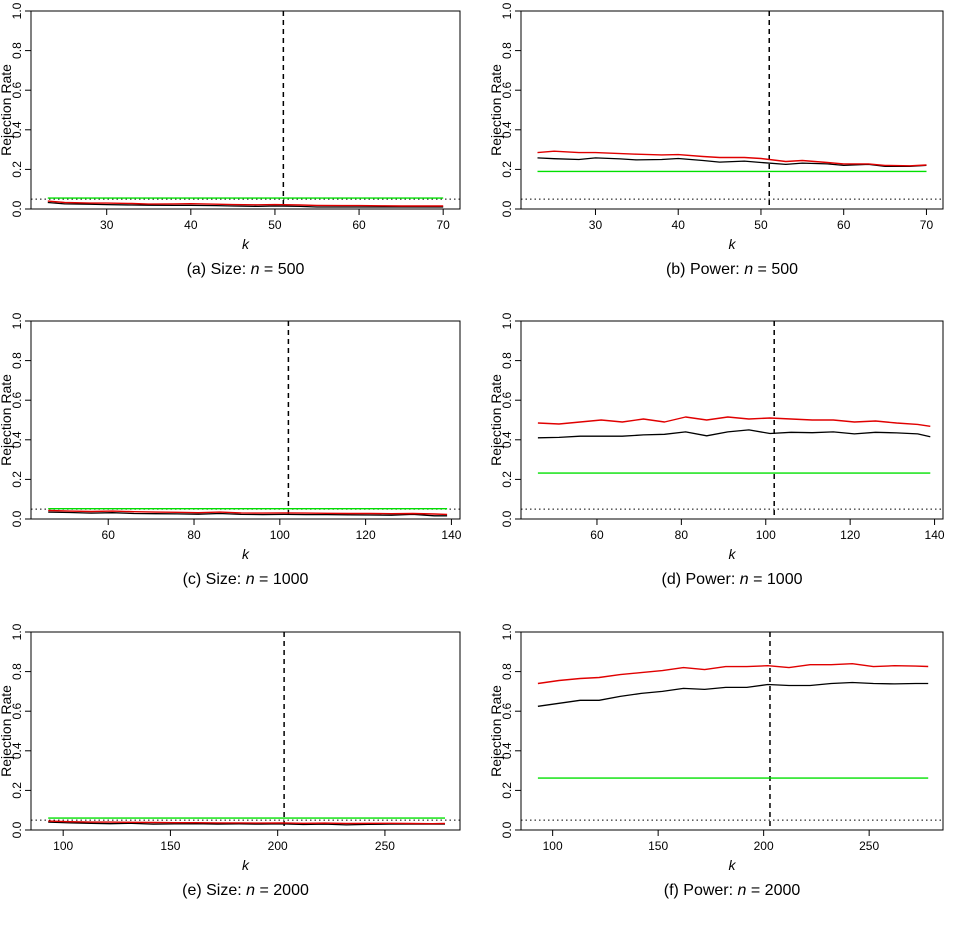 The width and height of the screenshot is (969, 934). Describe the element at coordinates (732, 890) in the screenshot. I see `panel-caption: (f) Power: n = 2000` at that location.